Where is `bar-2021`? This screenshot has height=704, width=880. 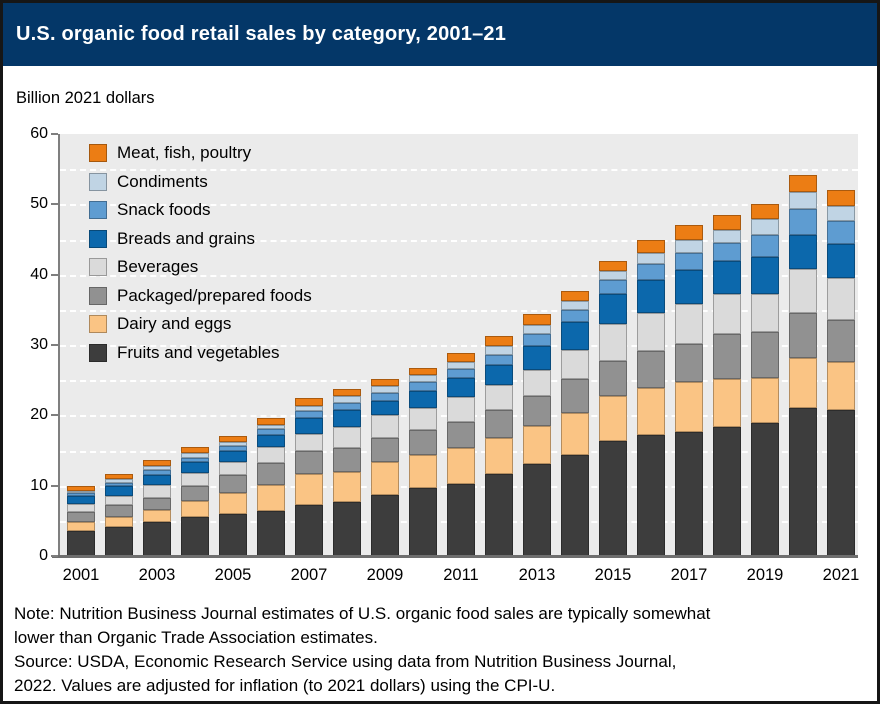 bar-2021 is located at coordinates (841, 345).